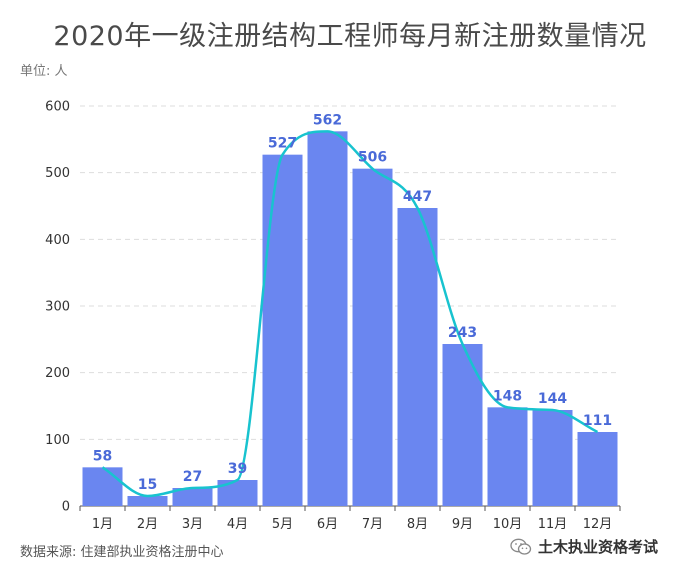 The image size is (700, 576). What do you see at coordinates (57, 307) in the screenshot?
I see `y-tick-label: 300` at bounding box center [57, 307].